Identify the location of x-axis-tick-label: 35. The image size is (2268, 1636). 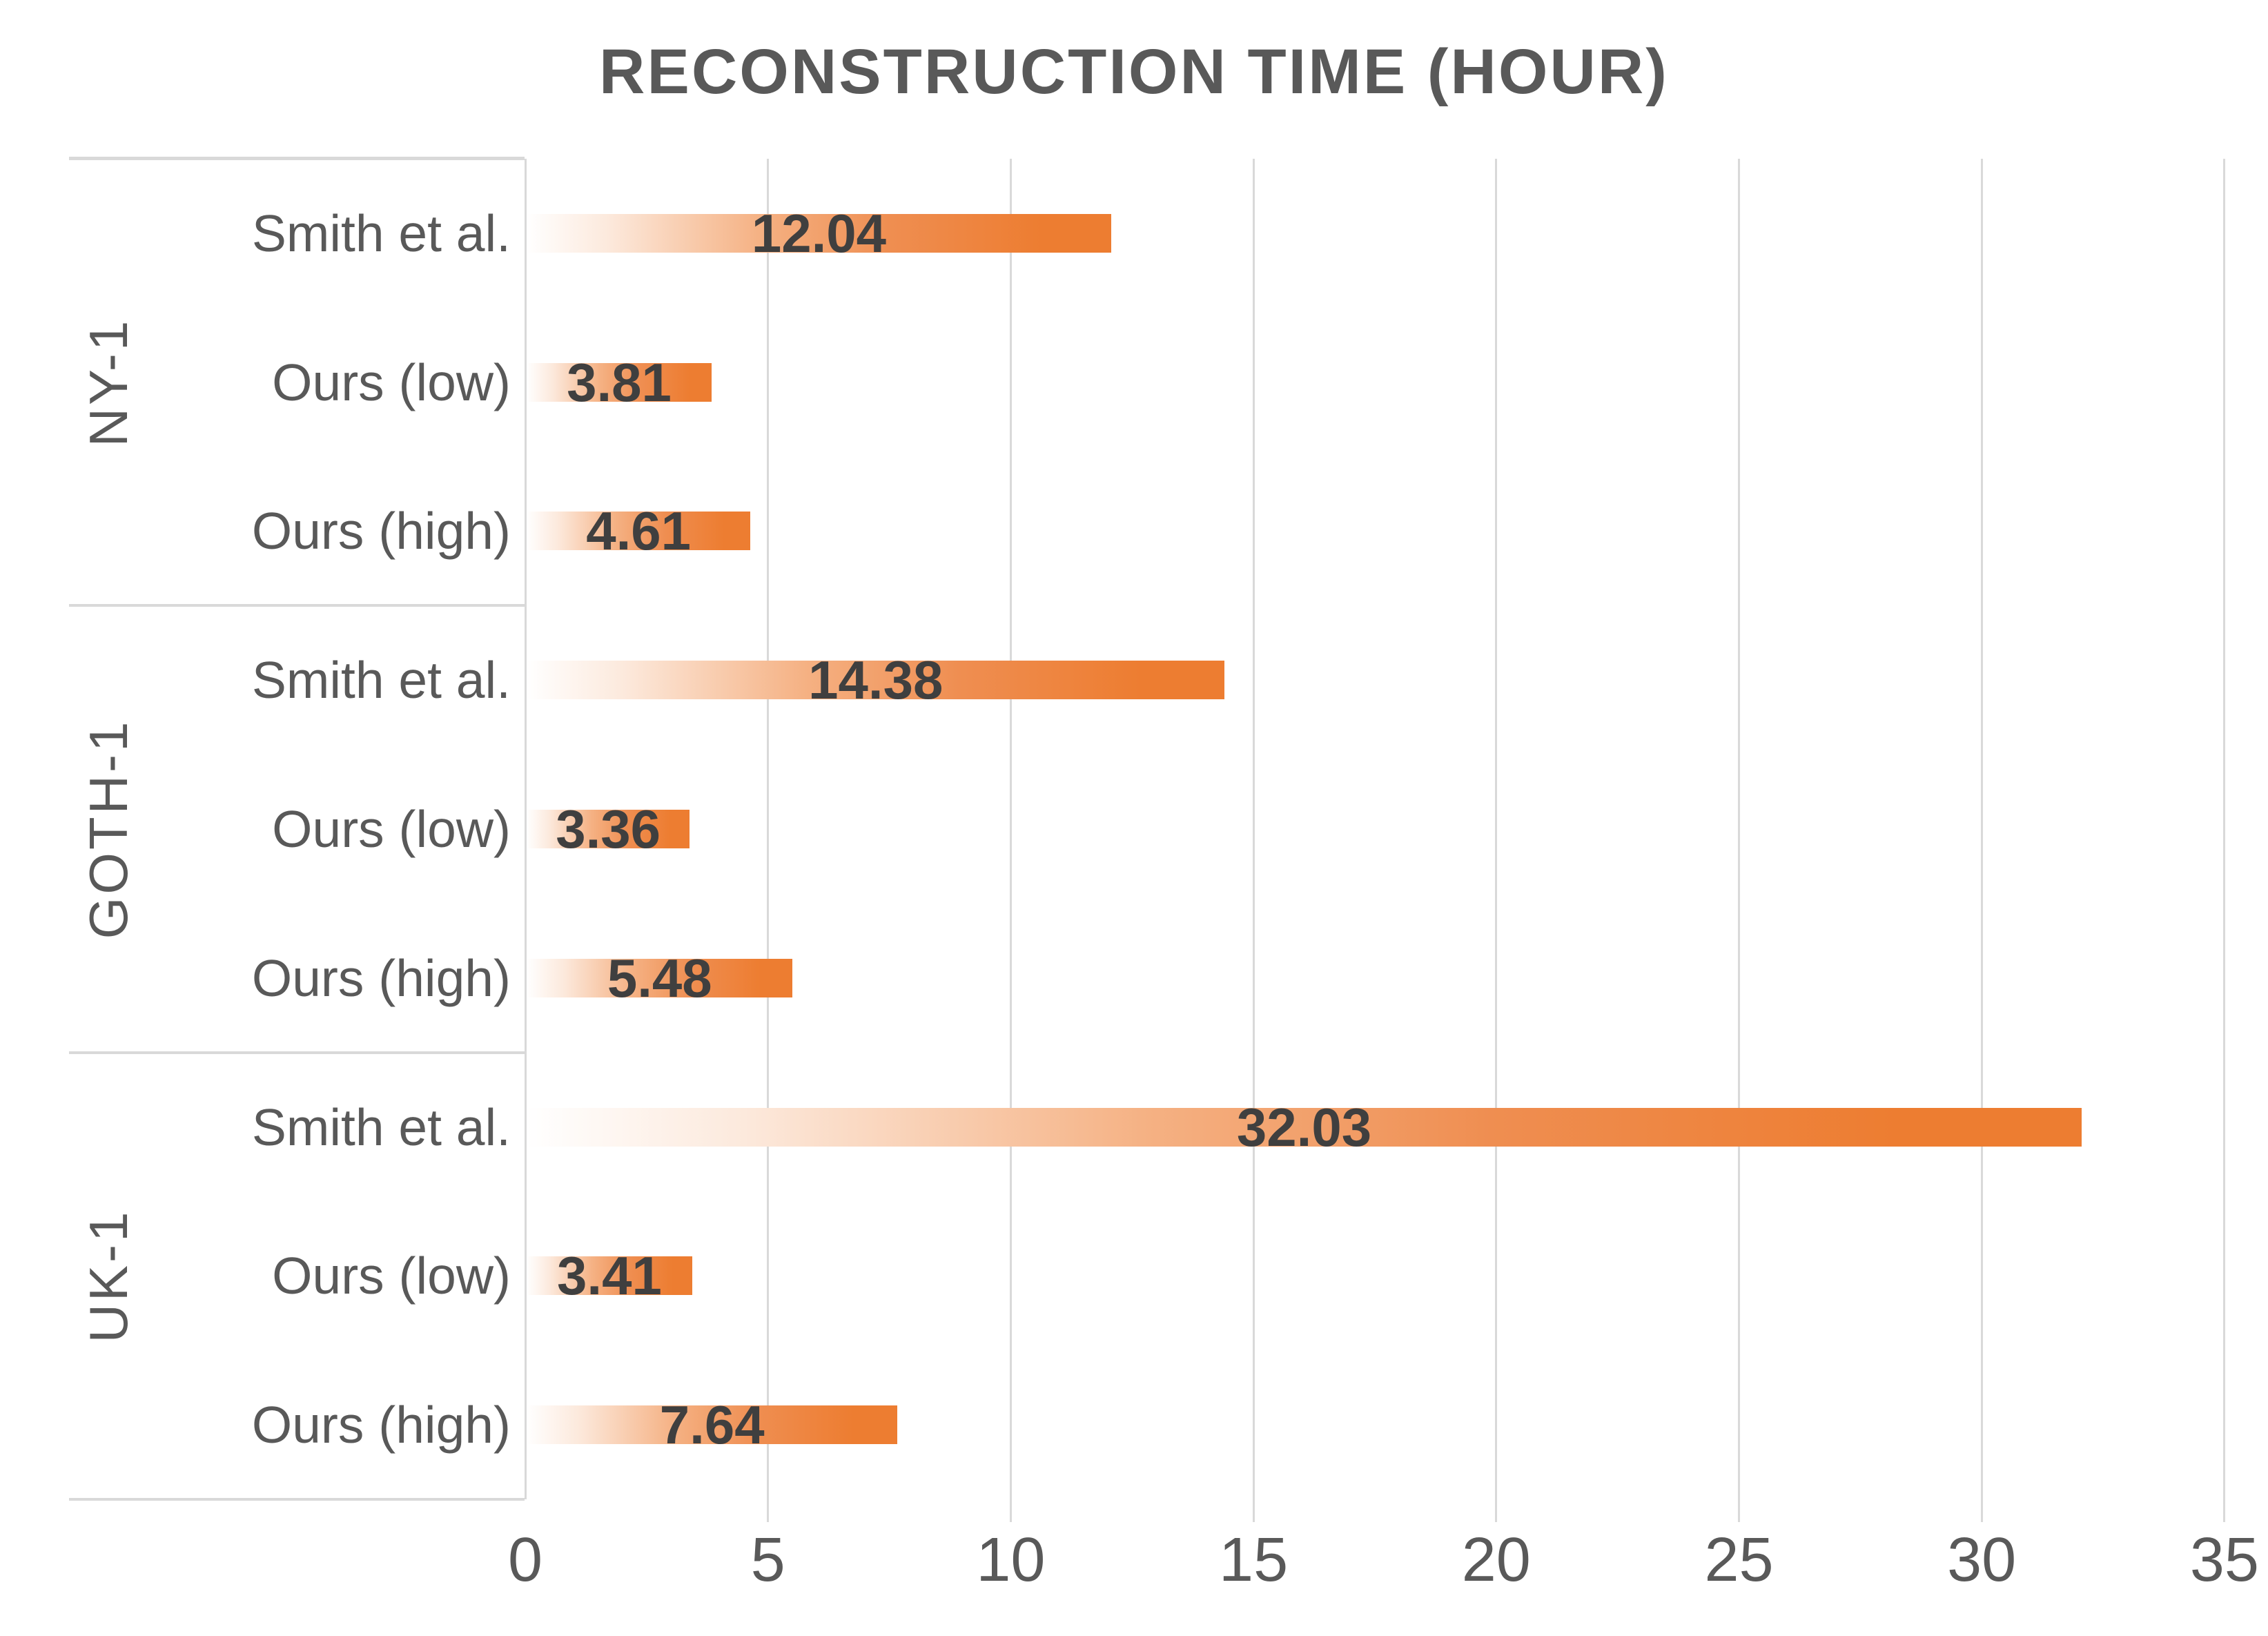
(2224, 1560).